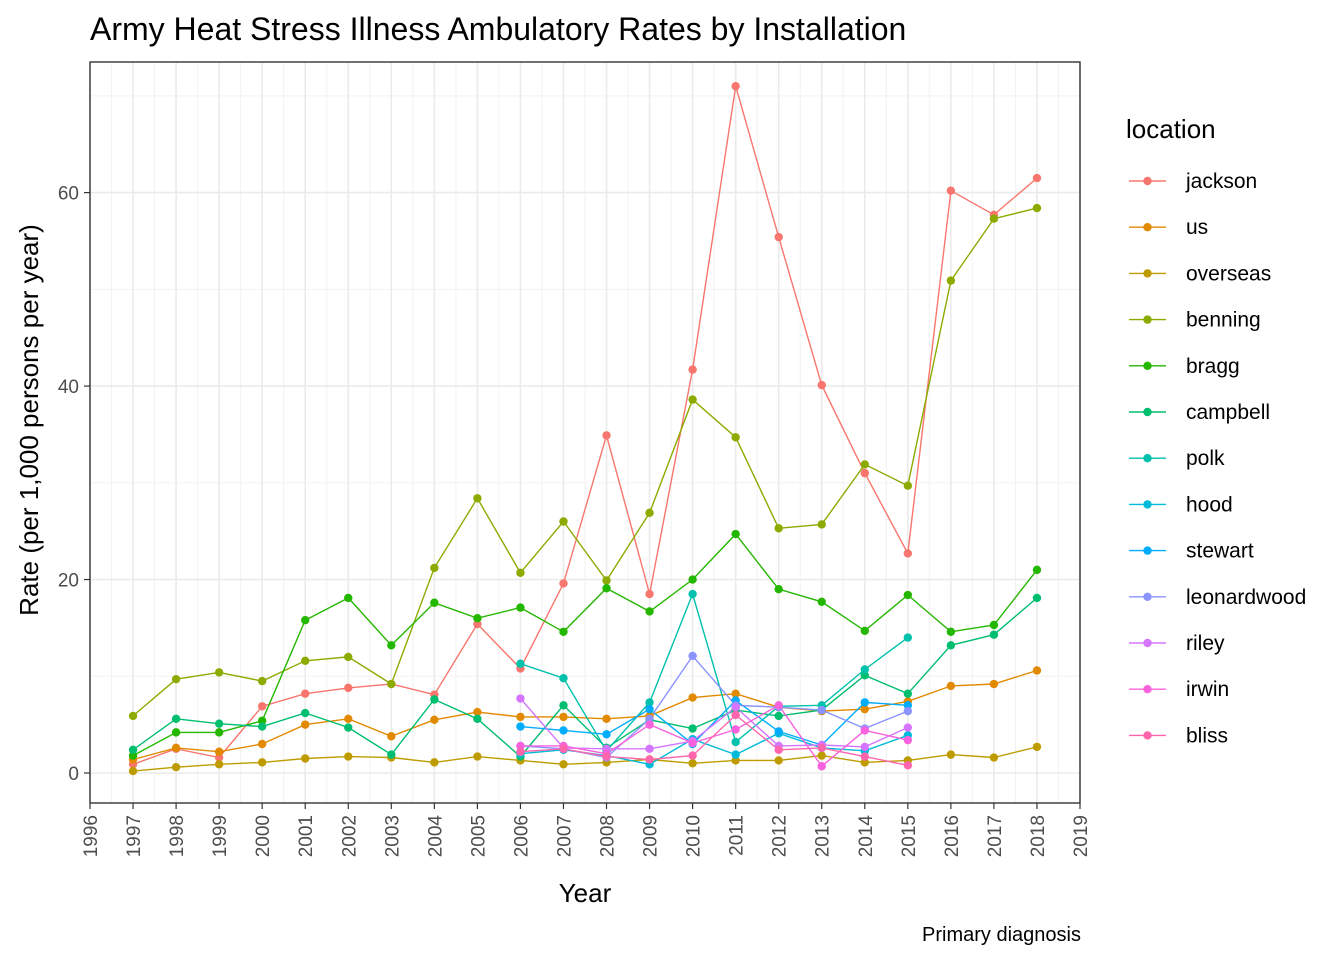 Image resolution: width=1344 pixels, height=960 pixels. Describe the element at coordinates (177, 836) in the screenshot. I see `x-tick-label: 1998` at that location.